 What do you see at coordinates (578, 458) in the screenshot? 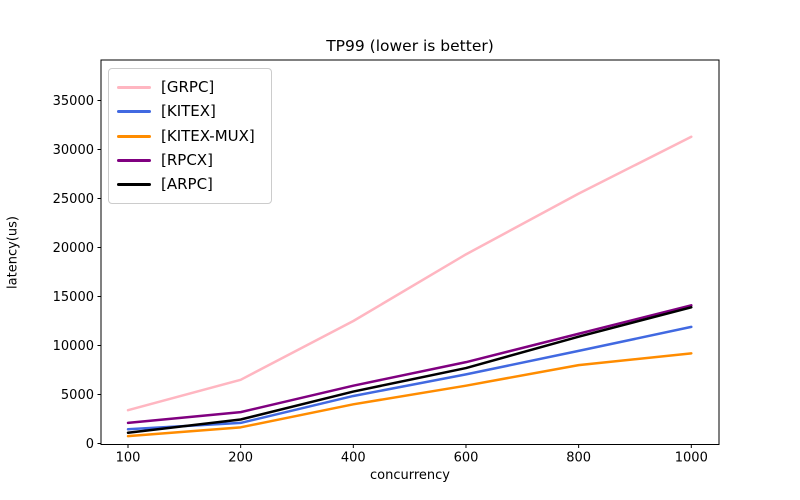
I see `x-tick-label: 800` at bounding box center [578, 458].